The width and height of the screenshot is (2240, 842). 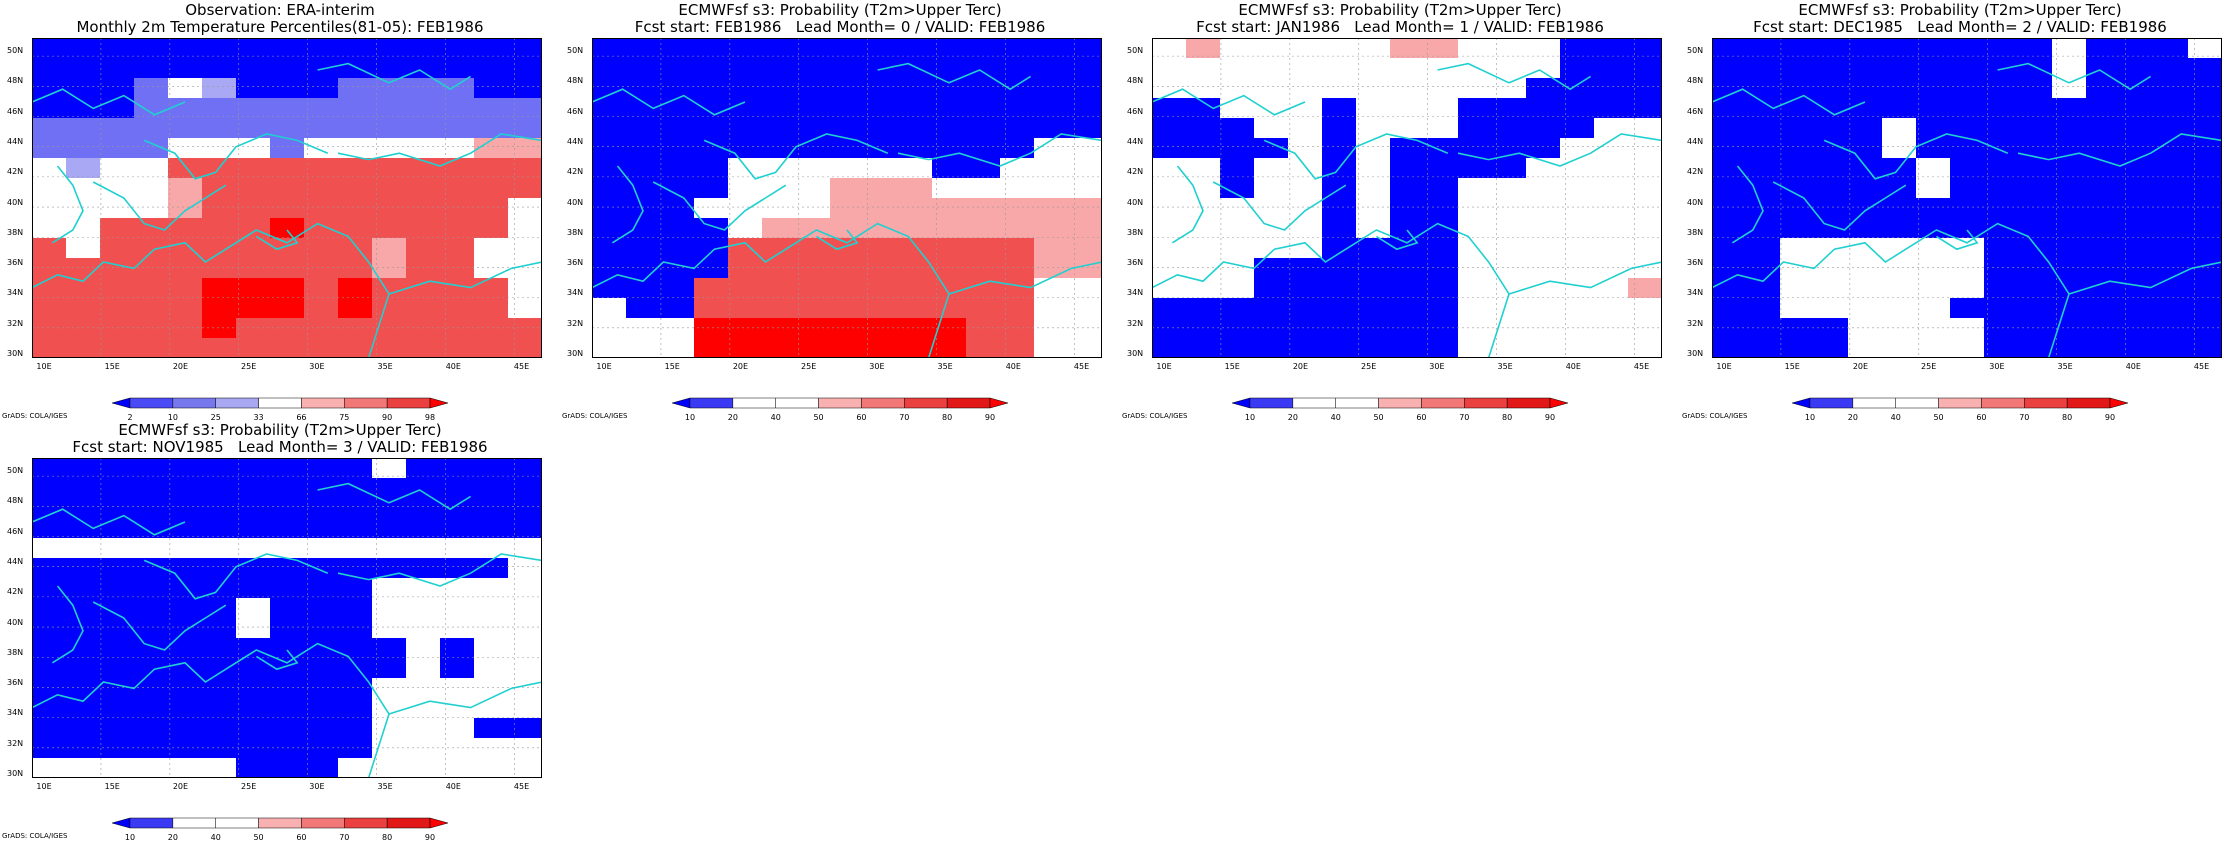 What do you see at coordinates (280, 10) in the screenshot?
I see `panel-title: Observation: ERA-interim` at bounding box center [280, 10].